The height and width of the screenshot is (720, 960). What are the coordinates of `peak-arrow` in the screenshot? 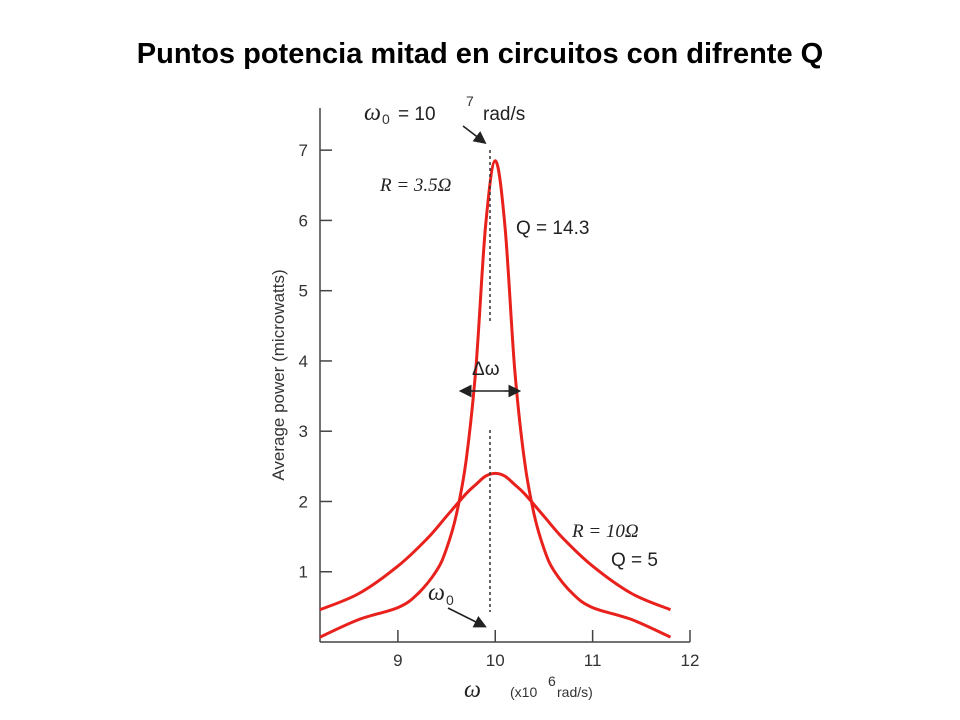 It's located at (474, 134).